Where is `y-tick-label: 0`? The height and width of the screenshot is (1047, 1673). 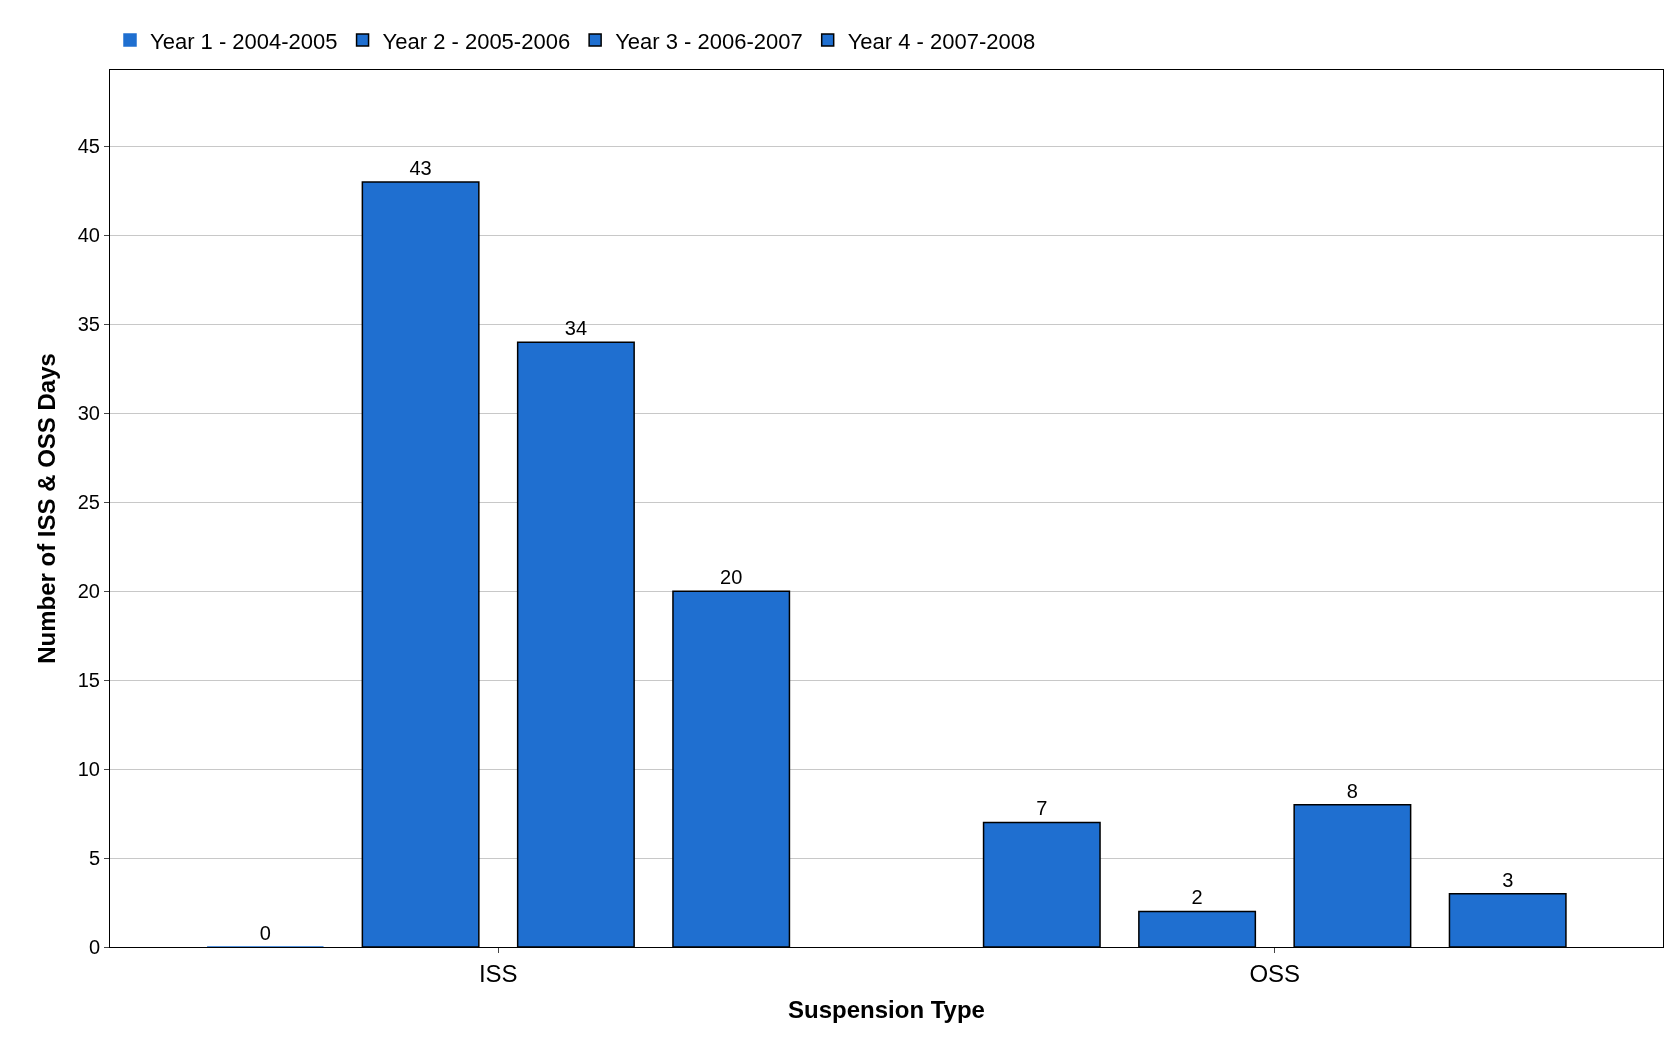 y-tick-label: 0 is located at coordinates (94, 947).